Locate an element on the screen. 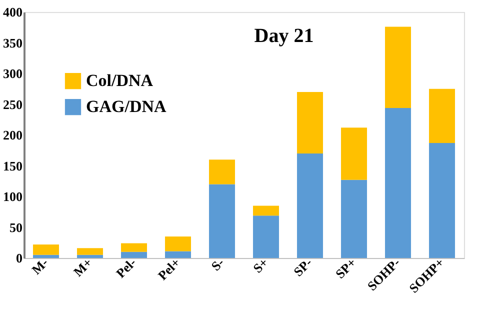 The height and width of the screenshot is (311, 500). y-tick-label: 400 is located at coordinates (12, 12).